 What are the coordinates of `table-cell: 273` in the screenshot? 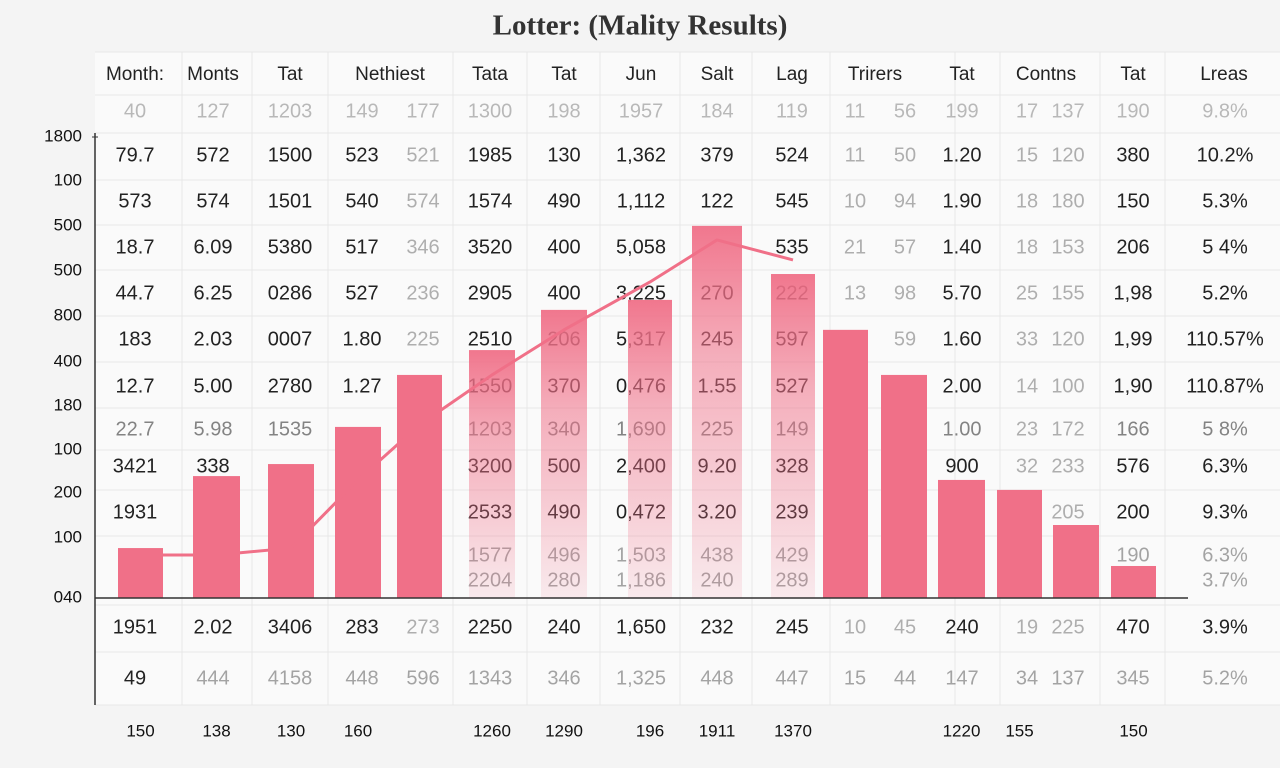 It's located at (422, 627).